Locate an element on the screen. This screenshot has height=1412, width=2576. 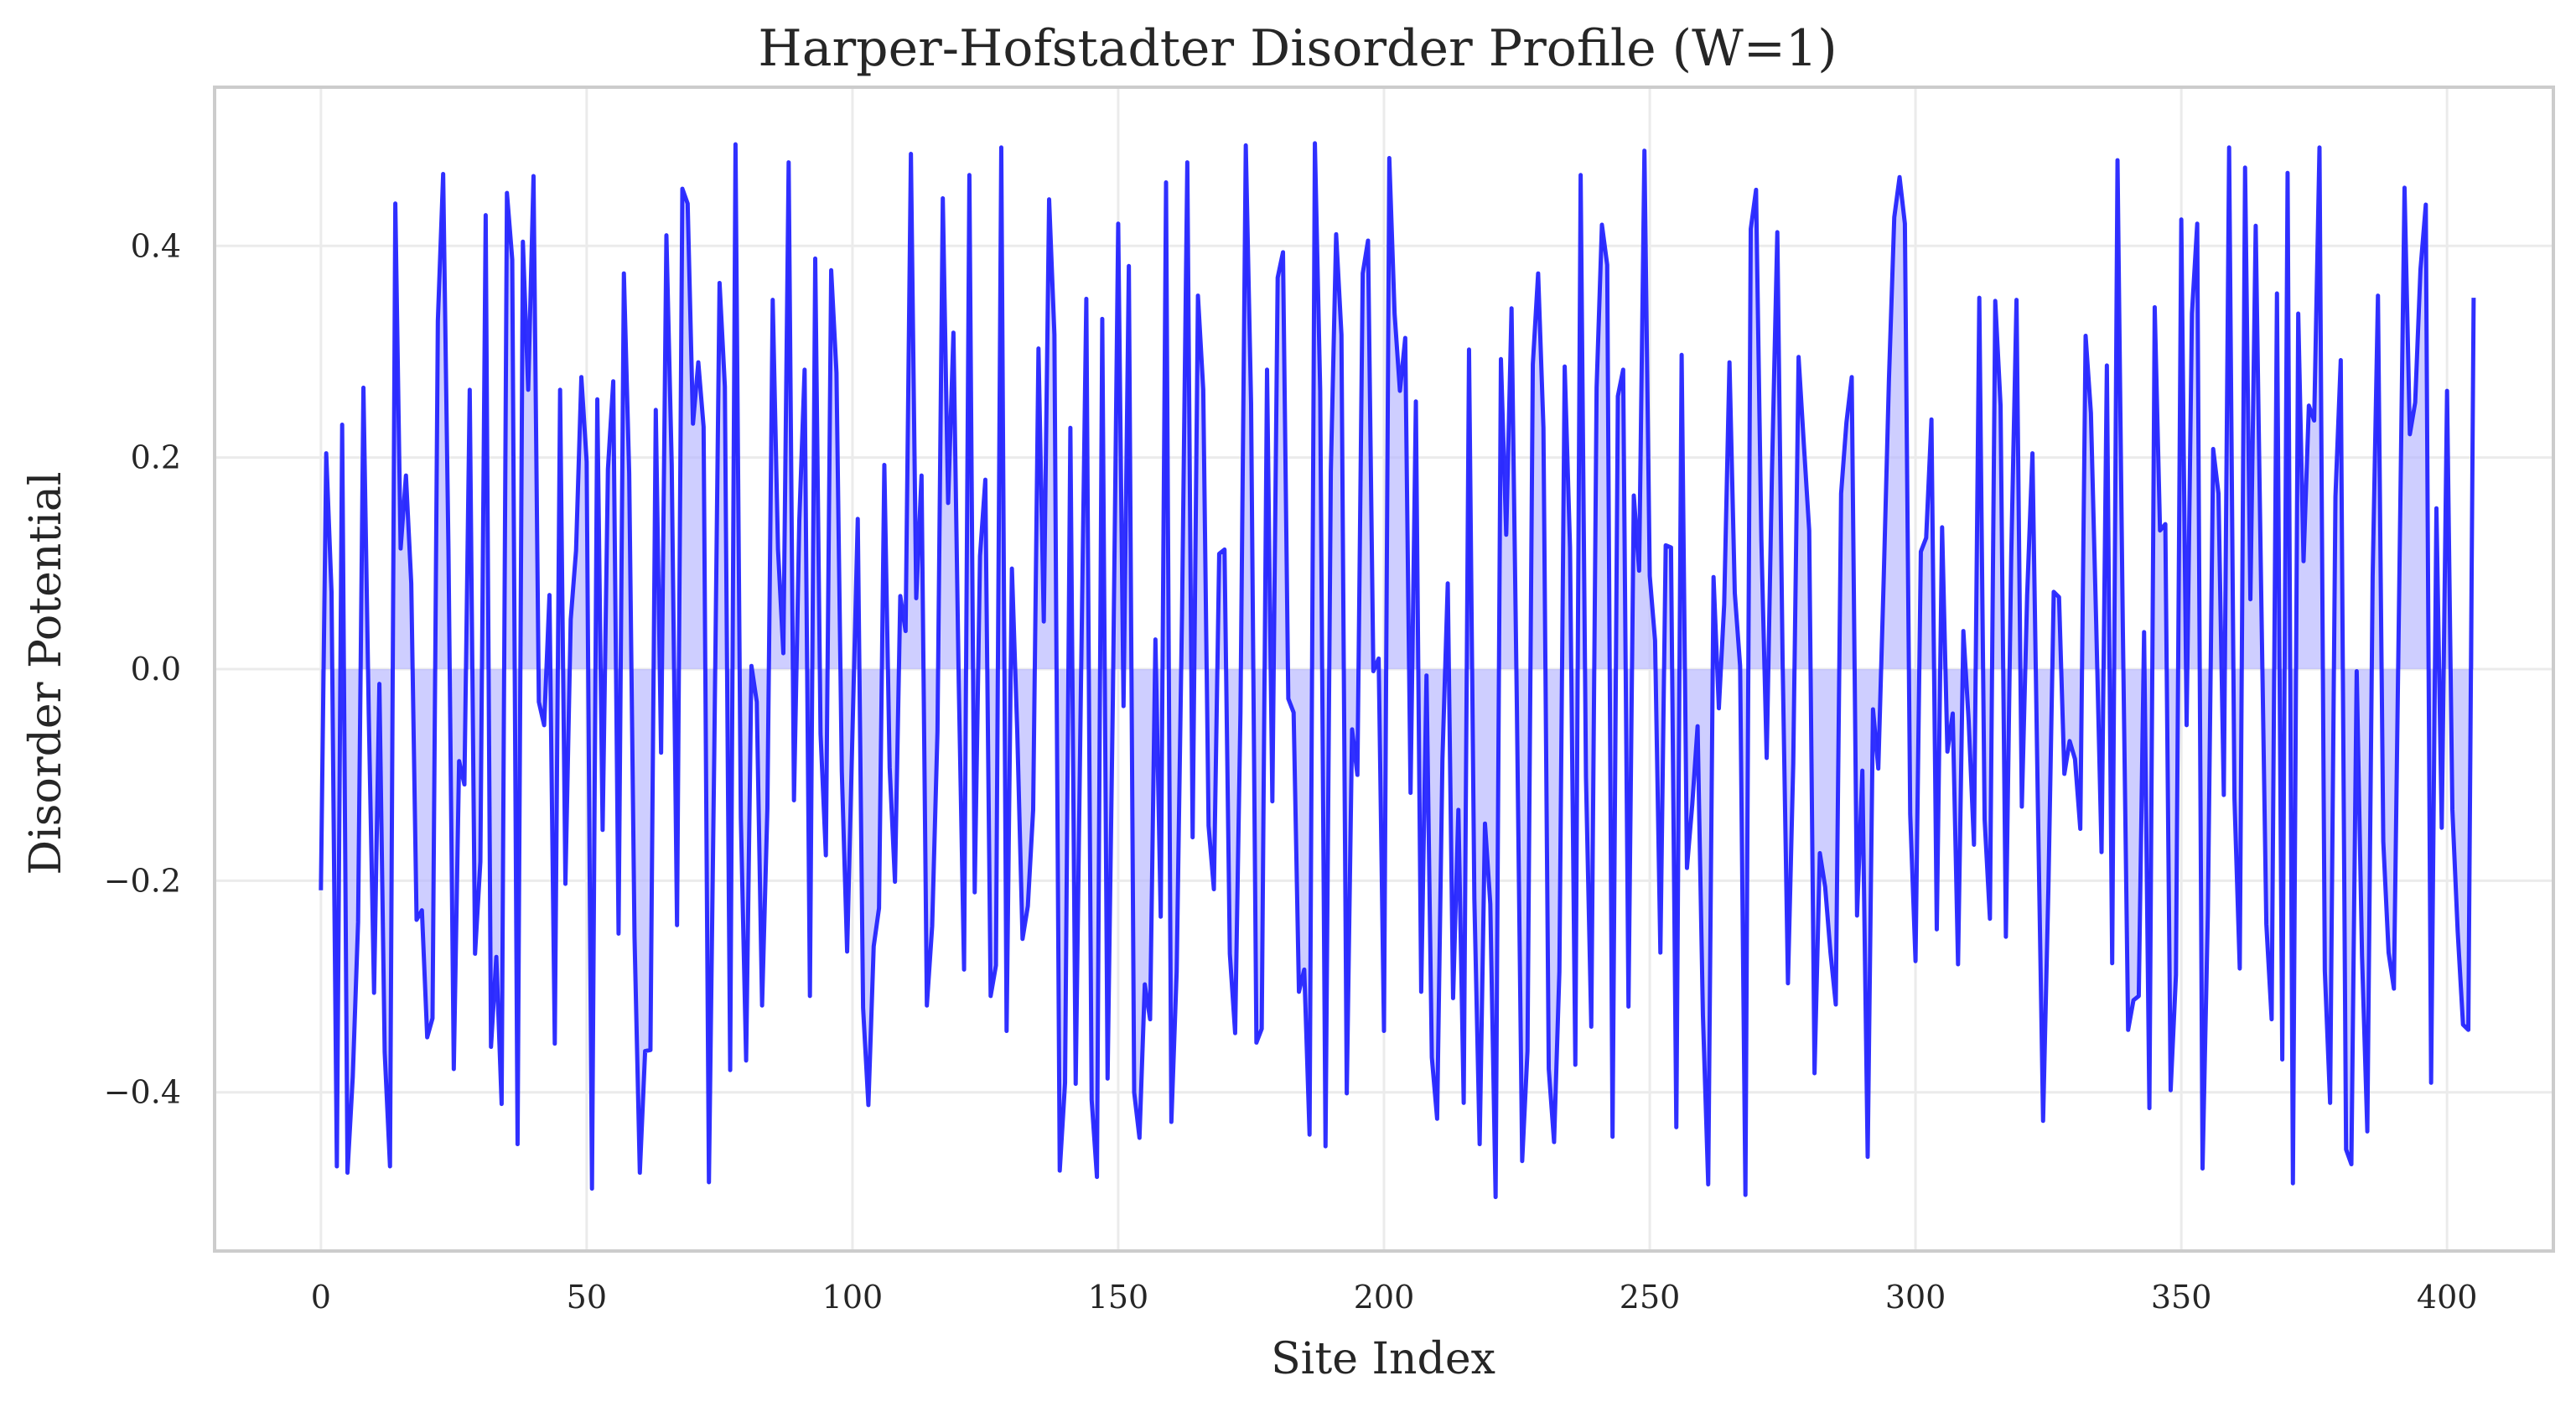
x-tick-label: 50 is located at coordinates (587, 1297).